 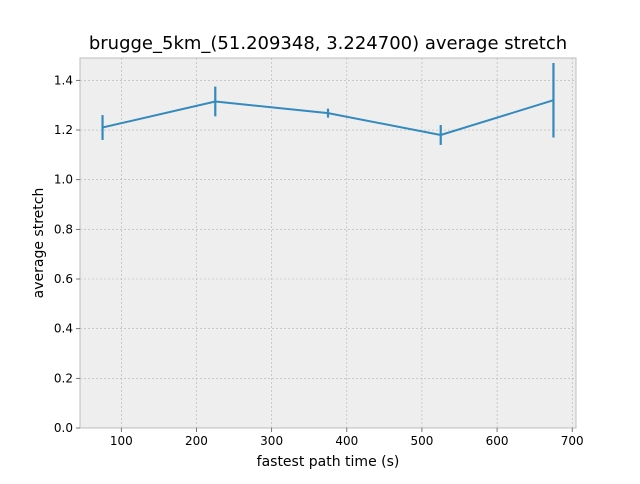 I want to click on y-tick-label: 0.2, so click(x=63, y=378).